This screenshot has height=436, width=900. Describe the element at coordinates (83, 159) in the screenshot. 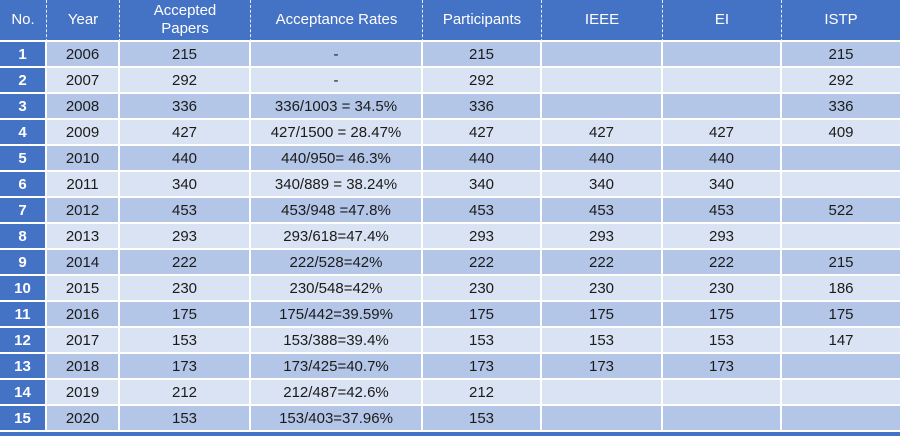

I see `cell-year: 2010` at that location.